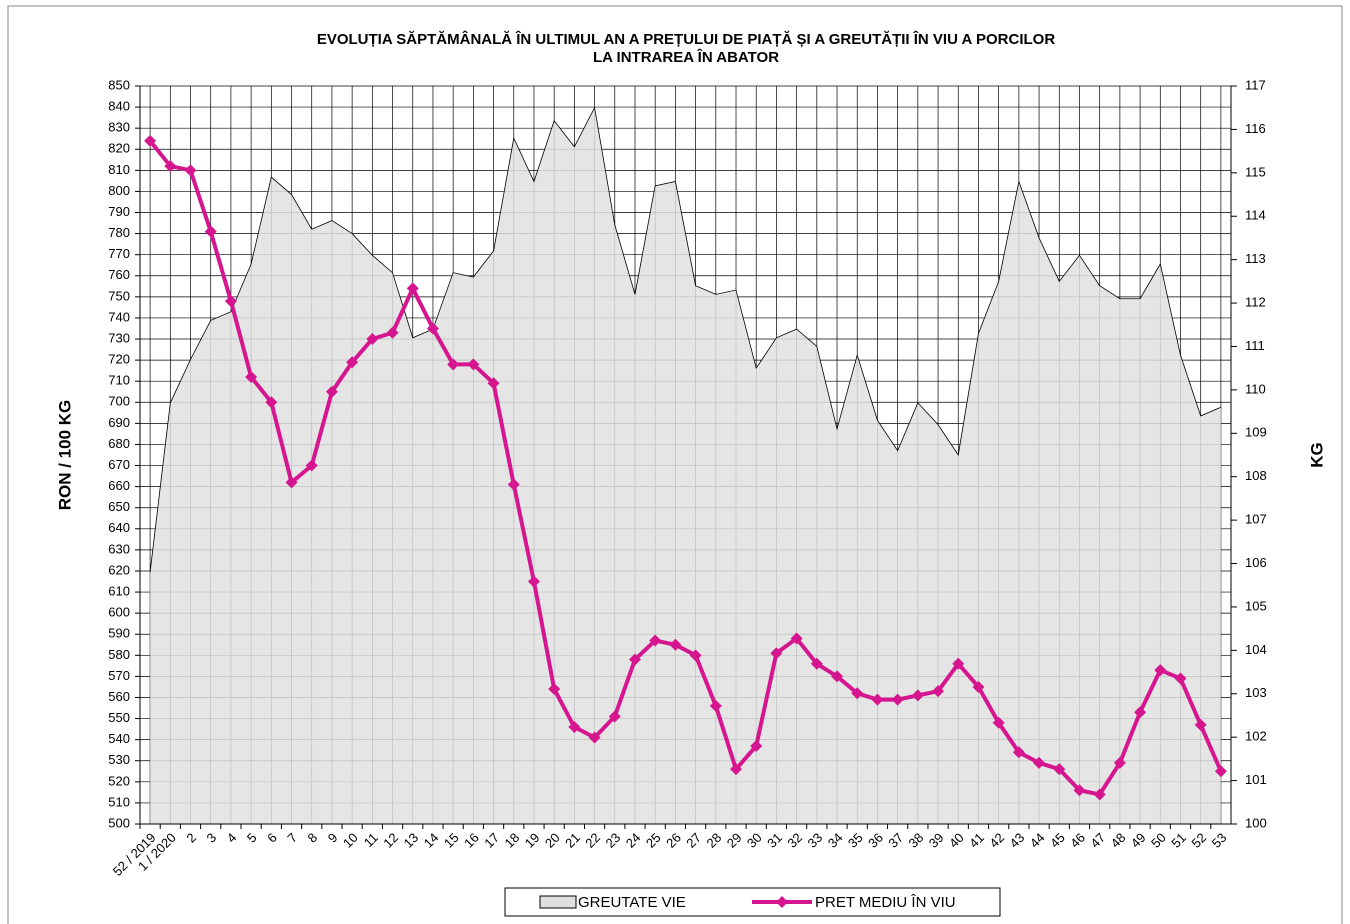 This screenshot has width=1350, height=924. What do you see at coordinates (119, 738) in the screenshot?
I see `y-tick-label: 540` at bounding box center [119, 738].